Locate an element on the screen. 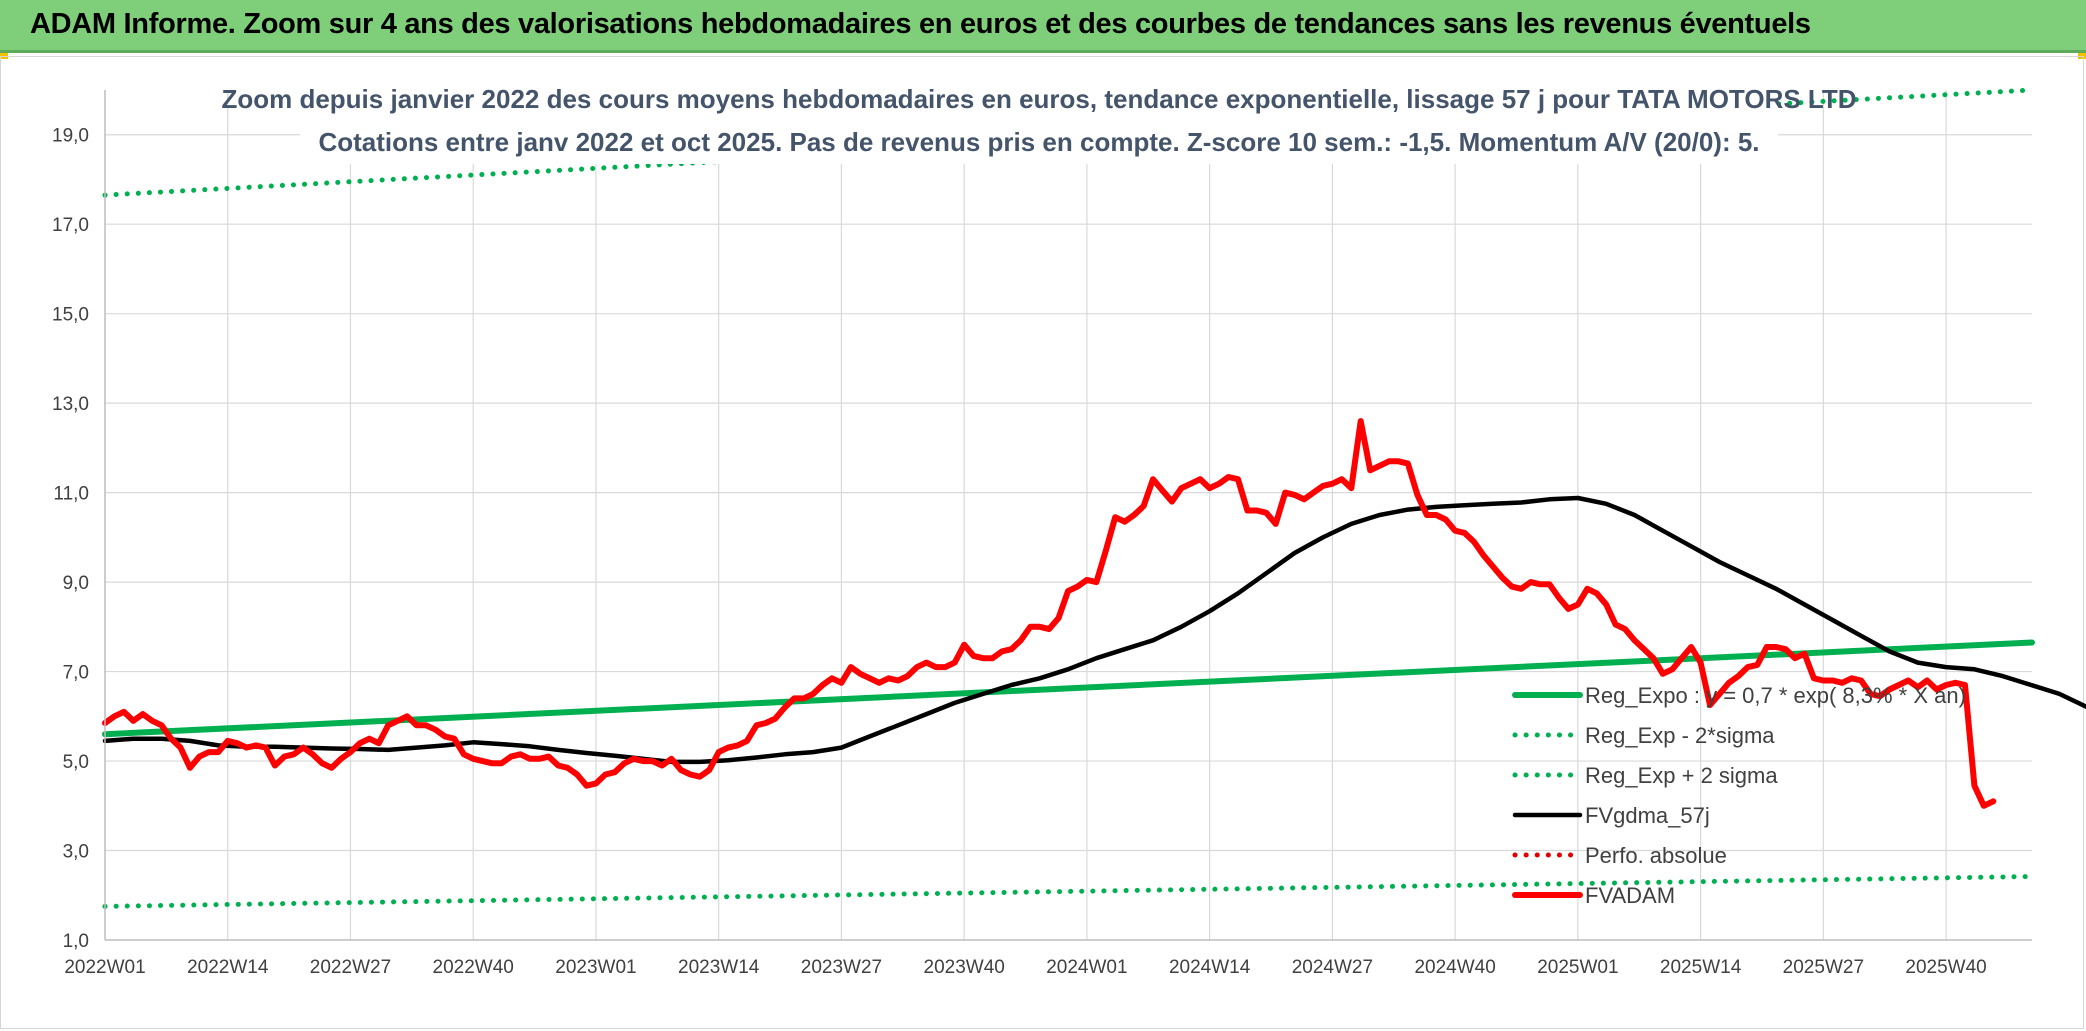 The width and height of the screenshot is (2086, 1031). y-tick-label: 1,0 is located at coordinates (76, 941).